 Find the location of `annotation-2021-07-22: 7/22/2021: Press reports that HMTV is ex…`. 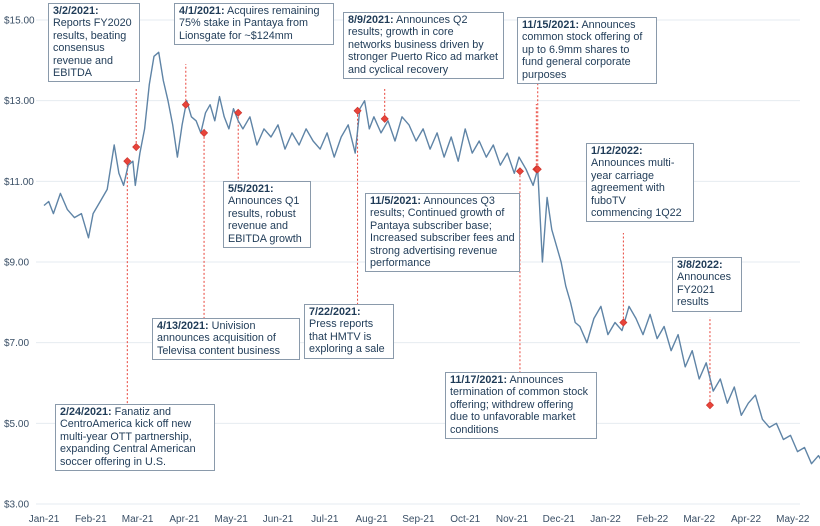

annotation-2021-07-22: 7/22/2021: Press reports that HMTV is ex… is located at coordinates (349, 331).